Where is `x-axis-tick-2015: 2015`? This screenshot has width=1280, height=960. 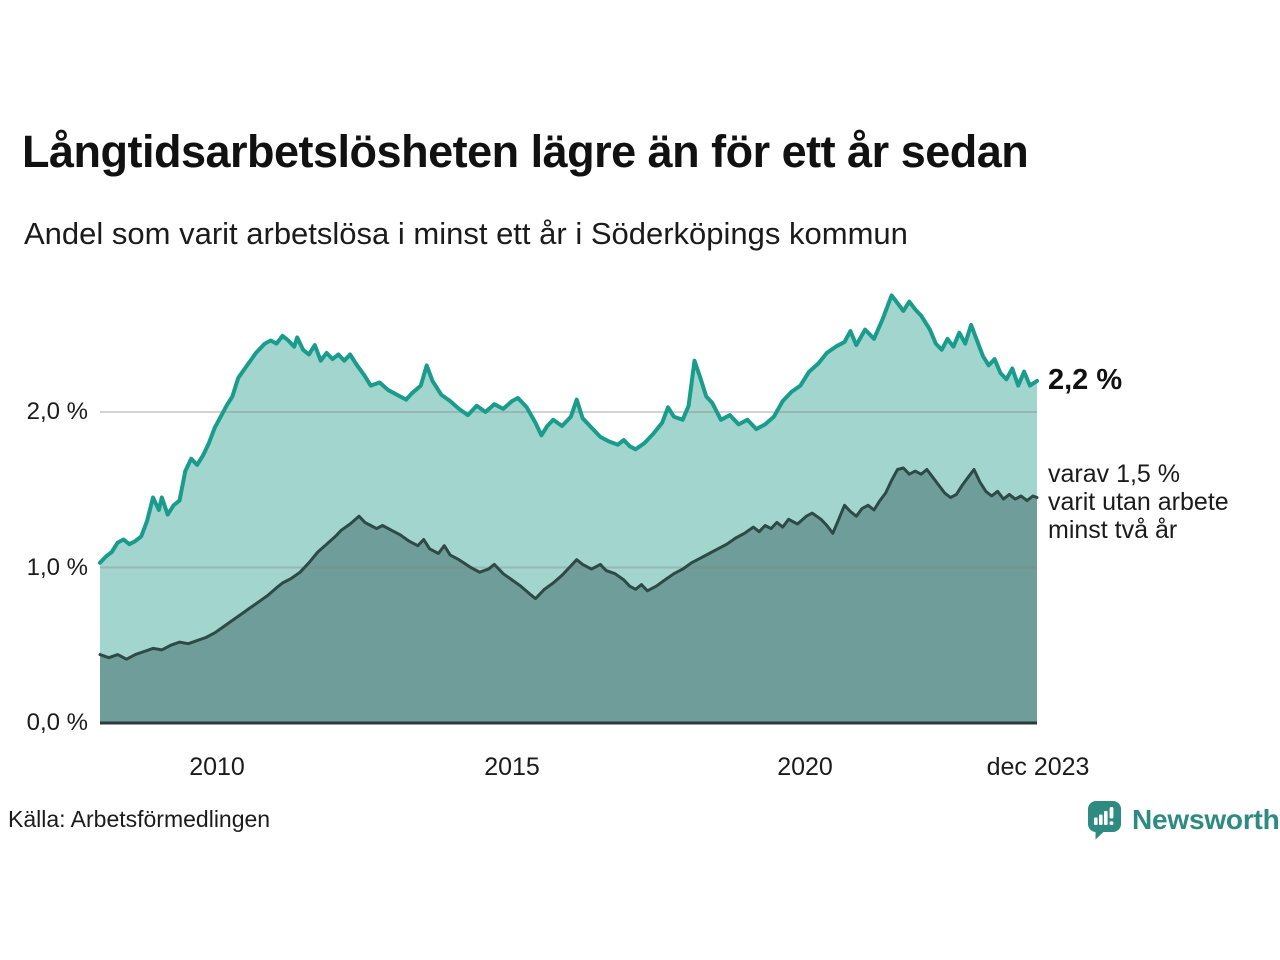 x-axis-tick-2015: 2015 is located at coordinates (512, 767).